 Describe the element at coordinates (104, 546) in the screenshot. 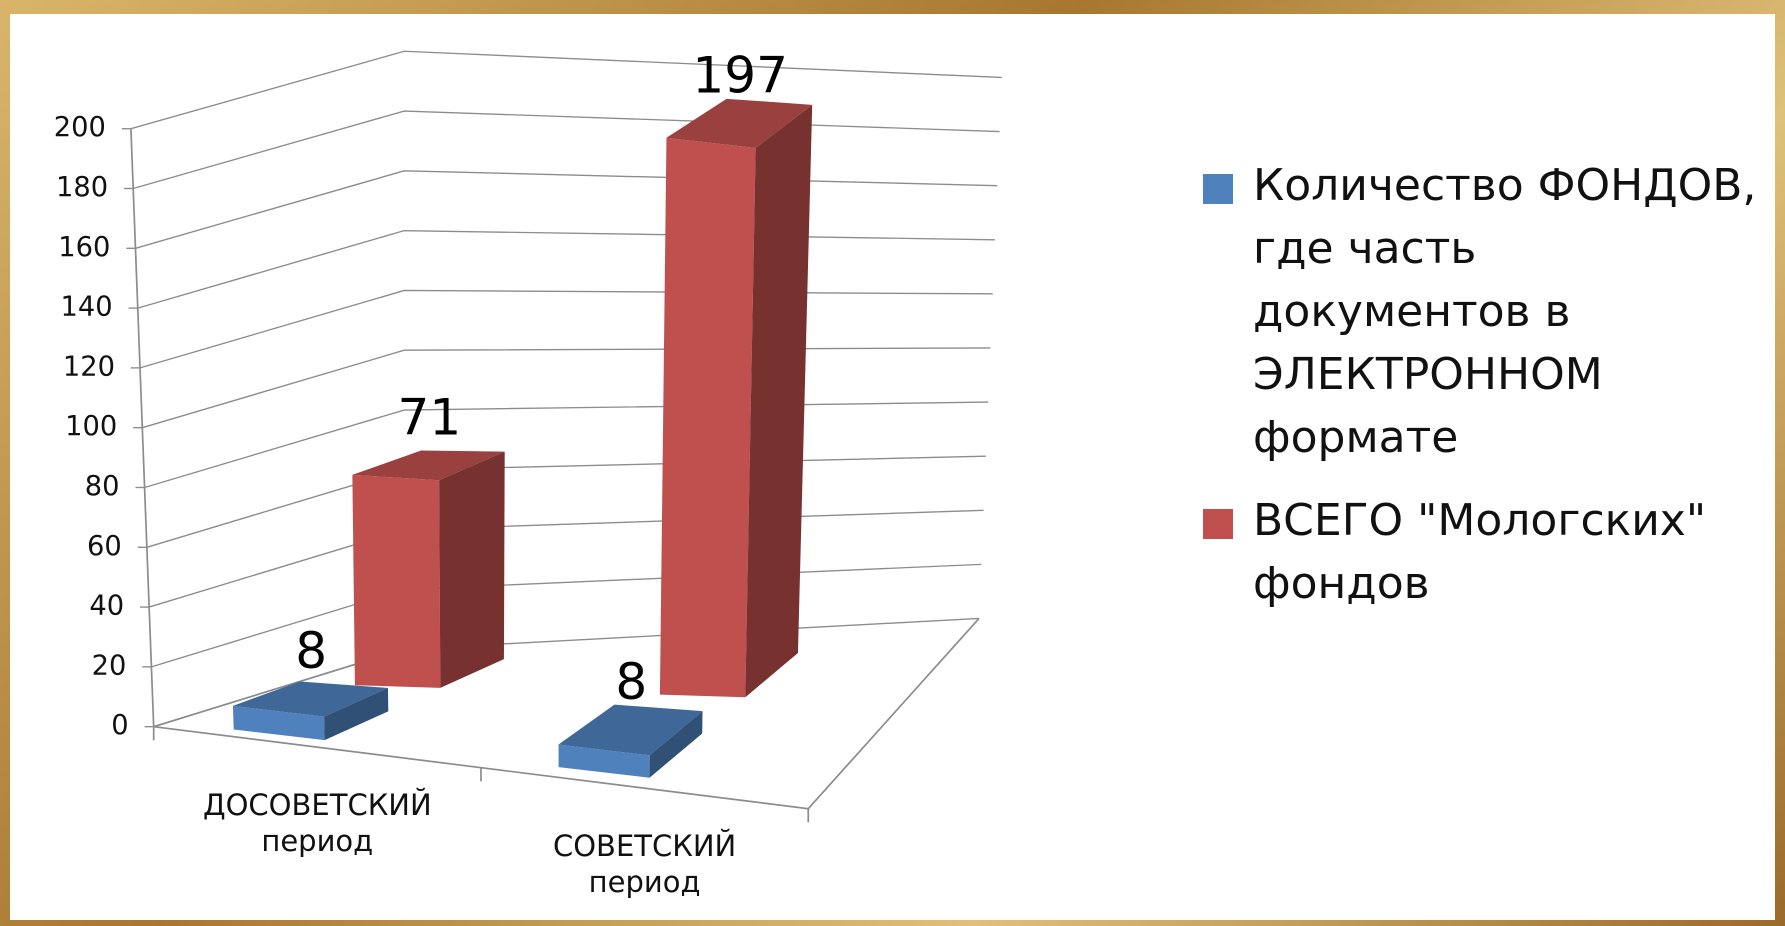

I see `y-tick-label: 60` at that location.